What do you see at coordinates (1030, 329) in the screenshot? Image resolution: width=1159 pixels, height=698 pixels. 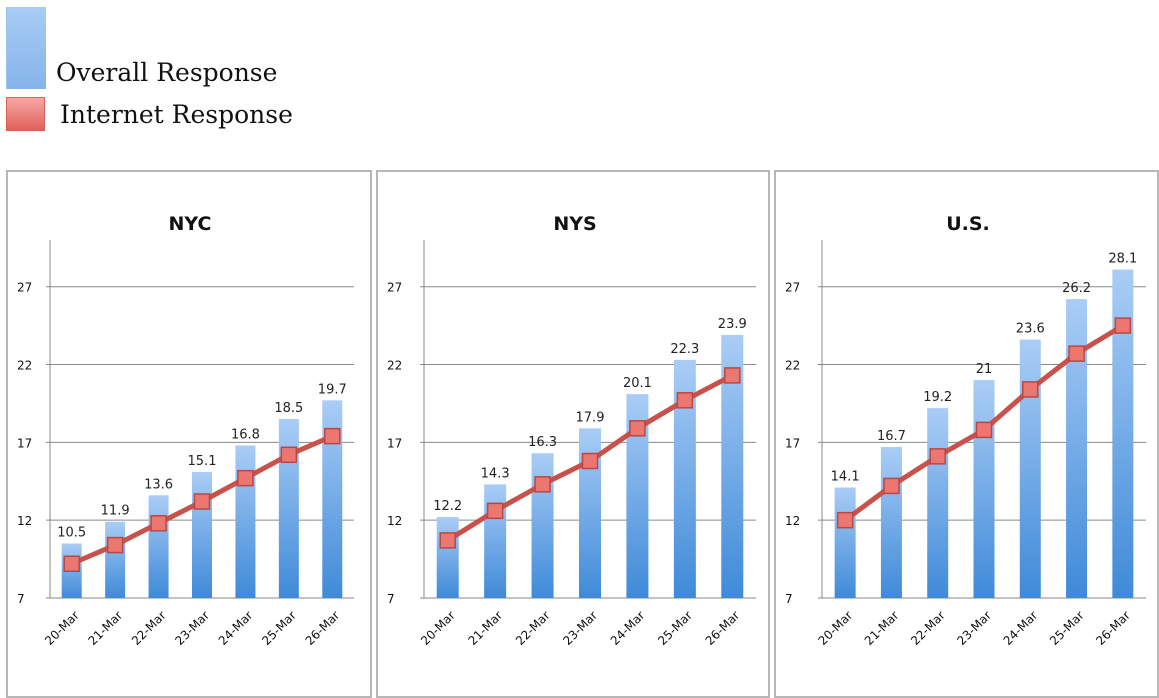 I see `bar-value-label: 23.6` at bounding box center [1030, 329].